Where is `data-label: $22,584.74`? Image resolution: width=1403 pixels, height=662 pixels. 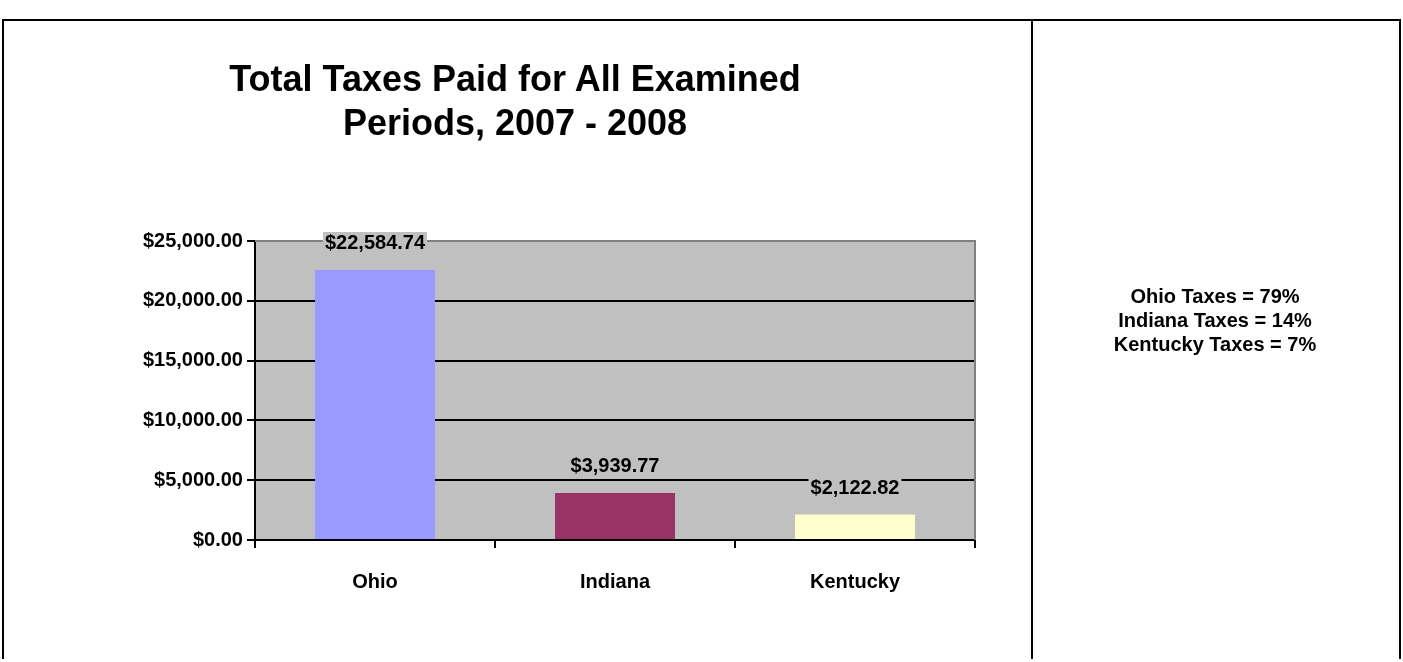
data-label: $22,584.74 is located at coordinates (375, 242).